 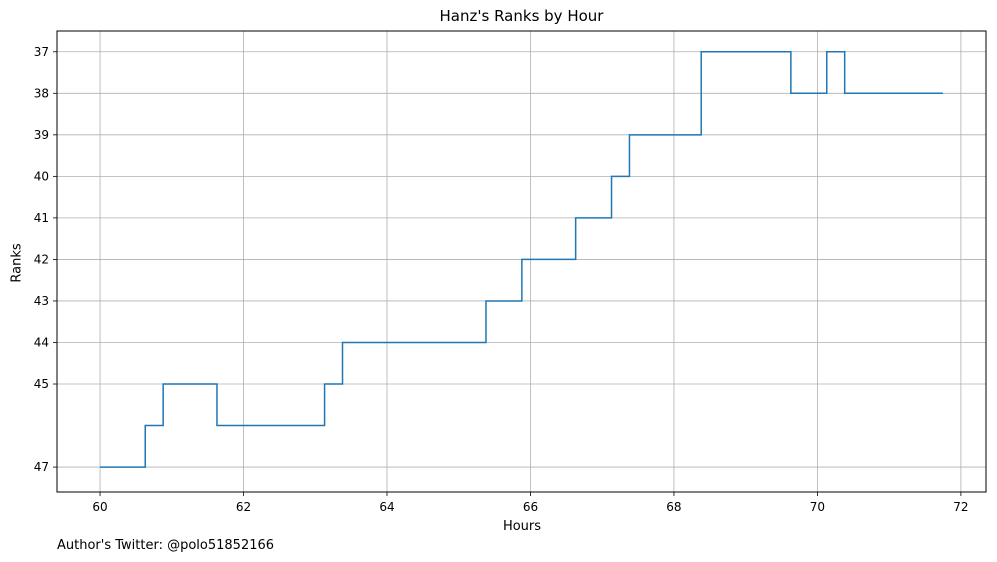 What do you see at coordinates (386, 507) in the screenshot?
I see `x-tick-label: 64` at bounding box center [386, 507].